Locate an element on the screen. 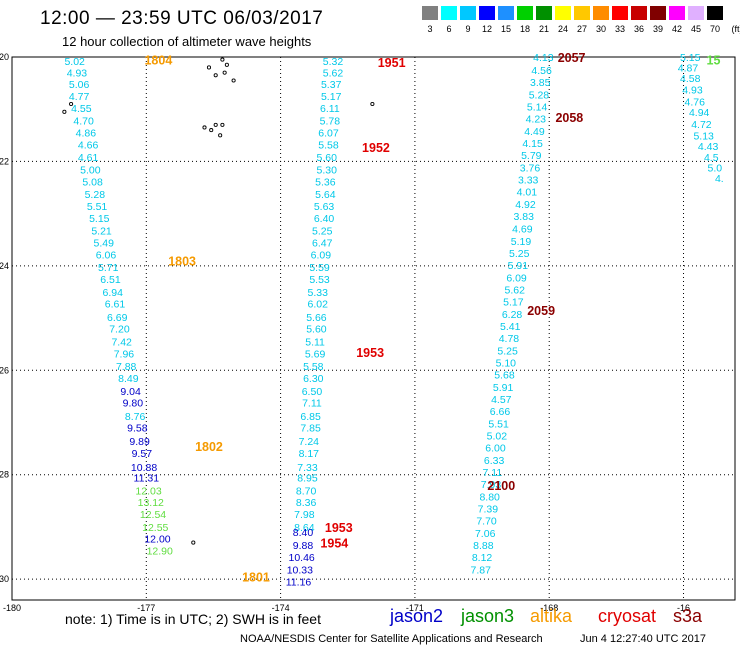 The width and height of the screenshot is (740, 650). wave-height-value: 6.85 is located at coordinates (310, 417).